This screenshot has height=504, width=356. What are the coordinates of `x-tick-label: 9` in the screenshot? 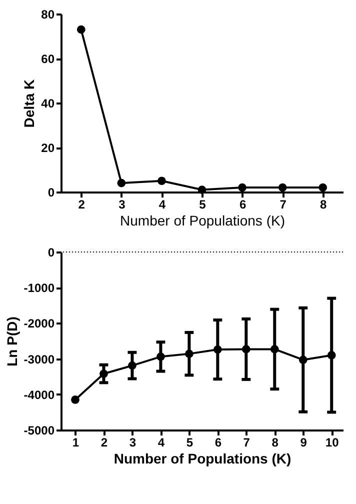 It's located at (304, 443).